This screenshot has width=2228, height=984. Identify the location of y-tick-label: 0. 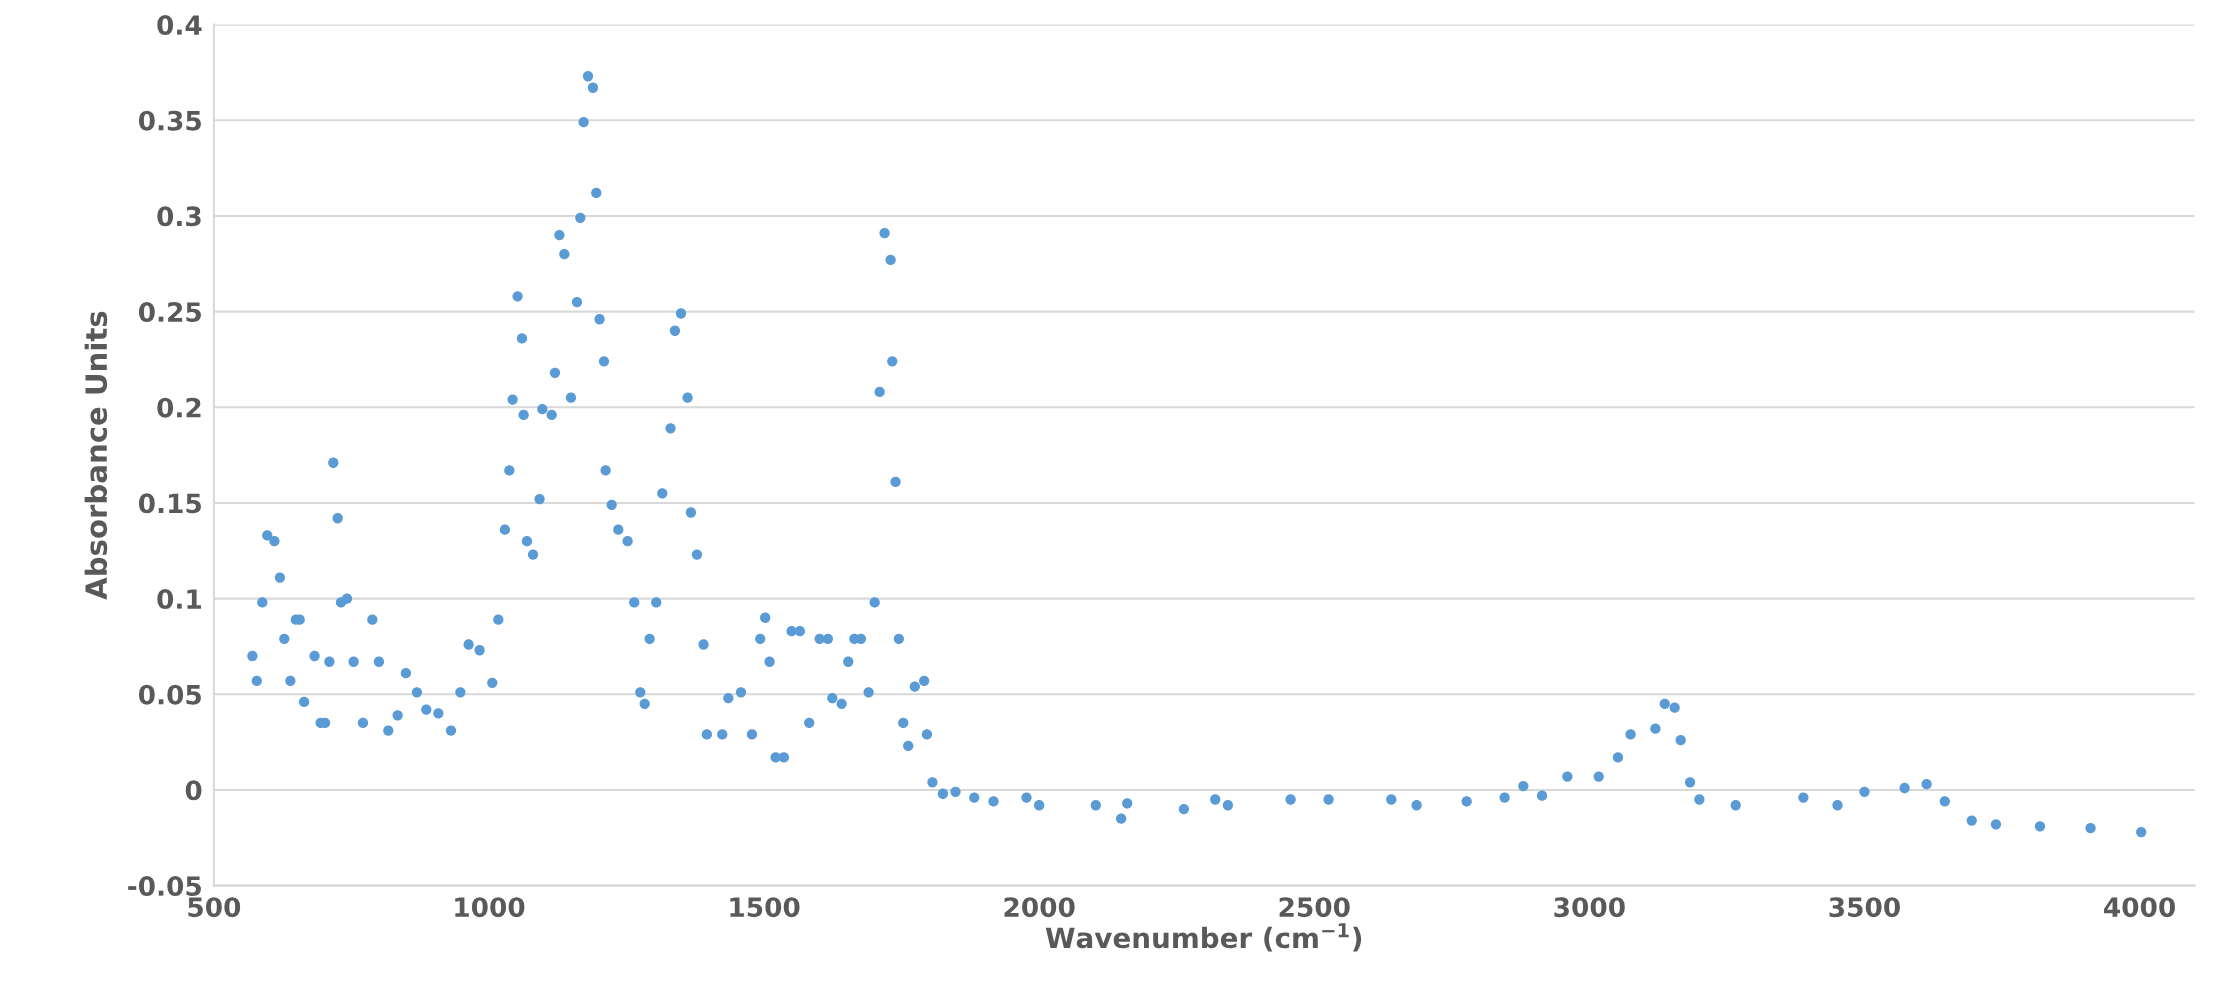
(193, 790).